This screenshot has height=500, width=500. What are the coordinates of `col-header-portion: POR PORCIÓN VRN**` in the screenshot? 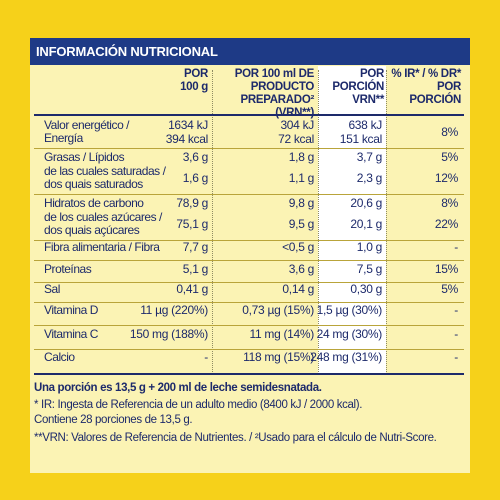 It's located at (351, 87).